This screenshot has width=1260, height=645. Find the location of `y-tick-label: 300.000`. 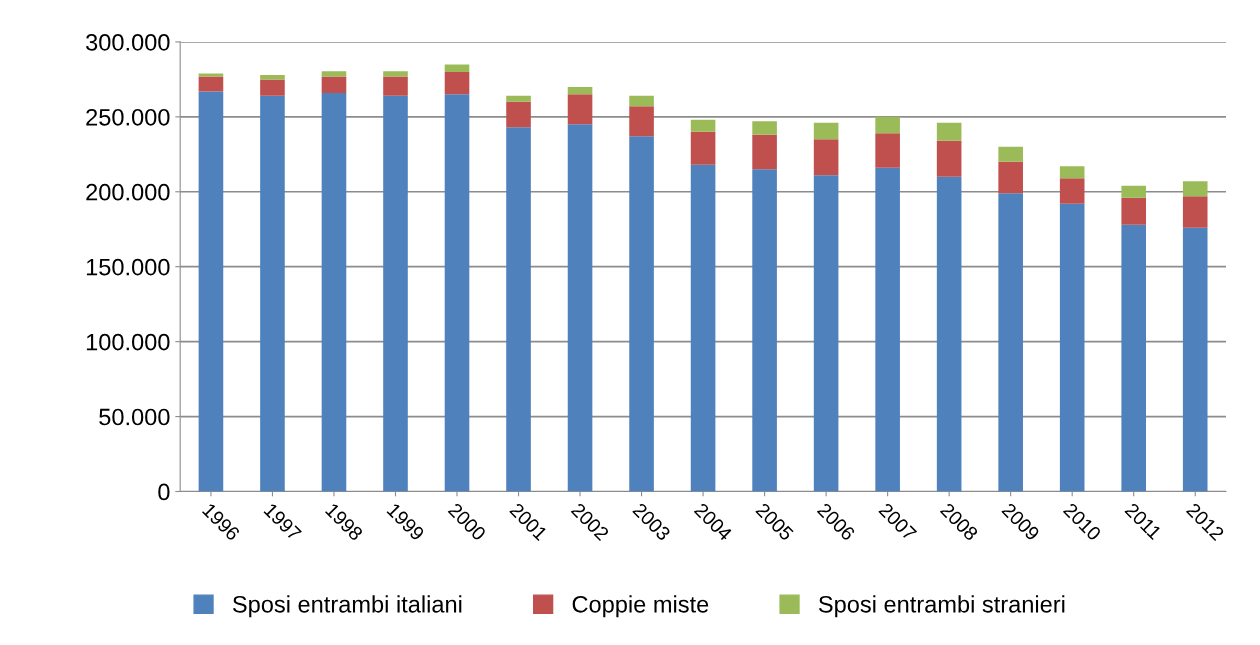

y-tick-label: 300.000 is located at coordinates (128, 42).